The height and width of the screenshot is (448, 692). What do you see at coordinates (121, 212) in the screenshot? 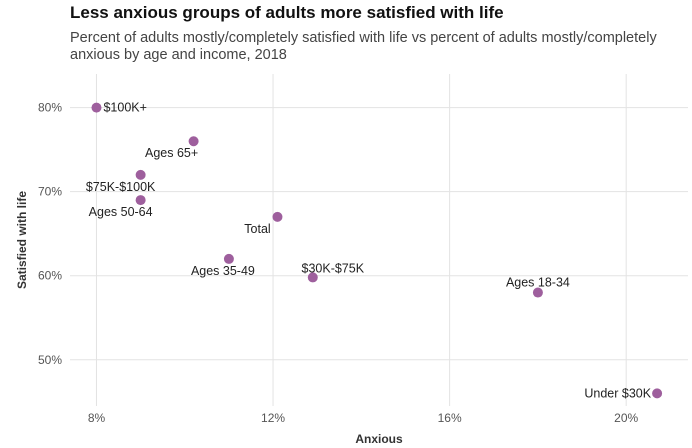
I see `point-label: Ages 50-64` at bounding box center [121, 212].